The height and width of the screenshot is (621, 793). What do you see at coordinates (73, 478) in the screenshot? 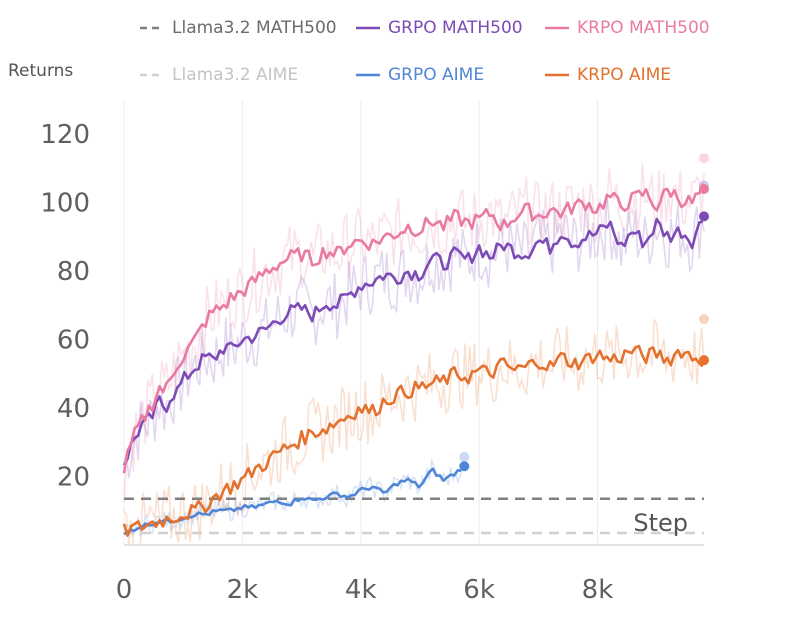
I see `y-tick-label: 20` at bounding box center [73, 478].